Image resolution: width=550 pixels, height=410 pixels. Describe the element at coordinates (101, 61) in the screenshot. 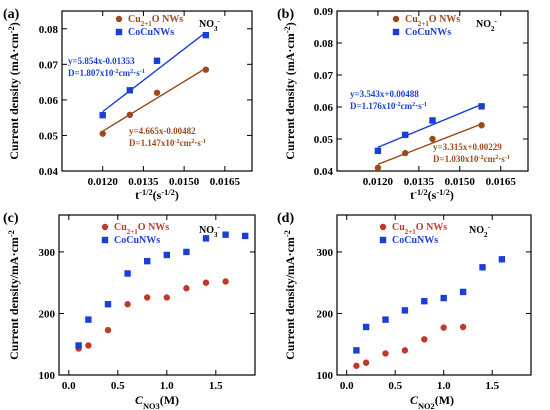

I see `fit-annotation: y=5.854x-0.01353` at that location.